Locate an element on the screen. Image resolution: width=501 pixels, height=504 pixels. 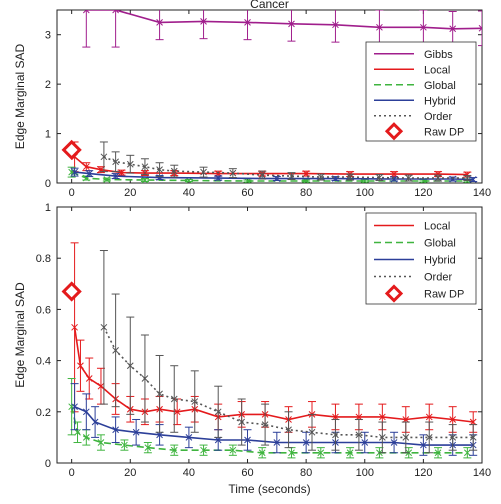
legend: Local Global Hybrid Order Raw DP is located at coordinates (421, 258).